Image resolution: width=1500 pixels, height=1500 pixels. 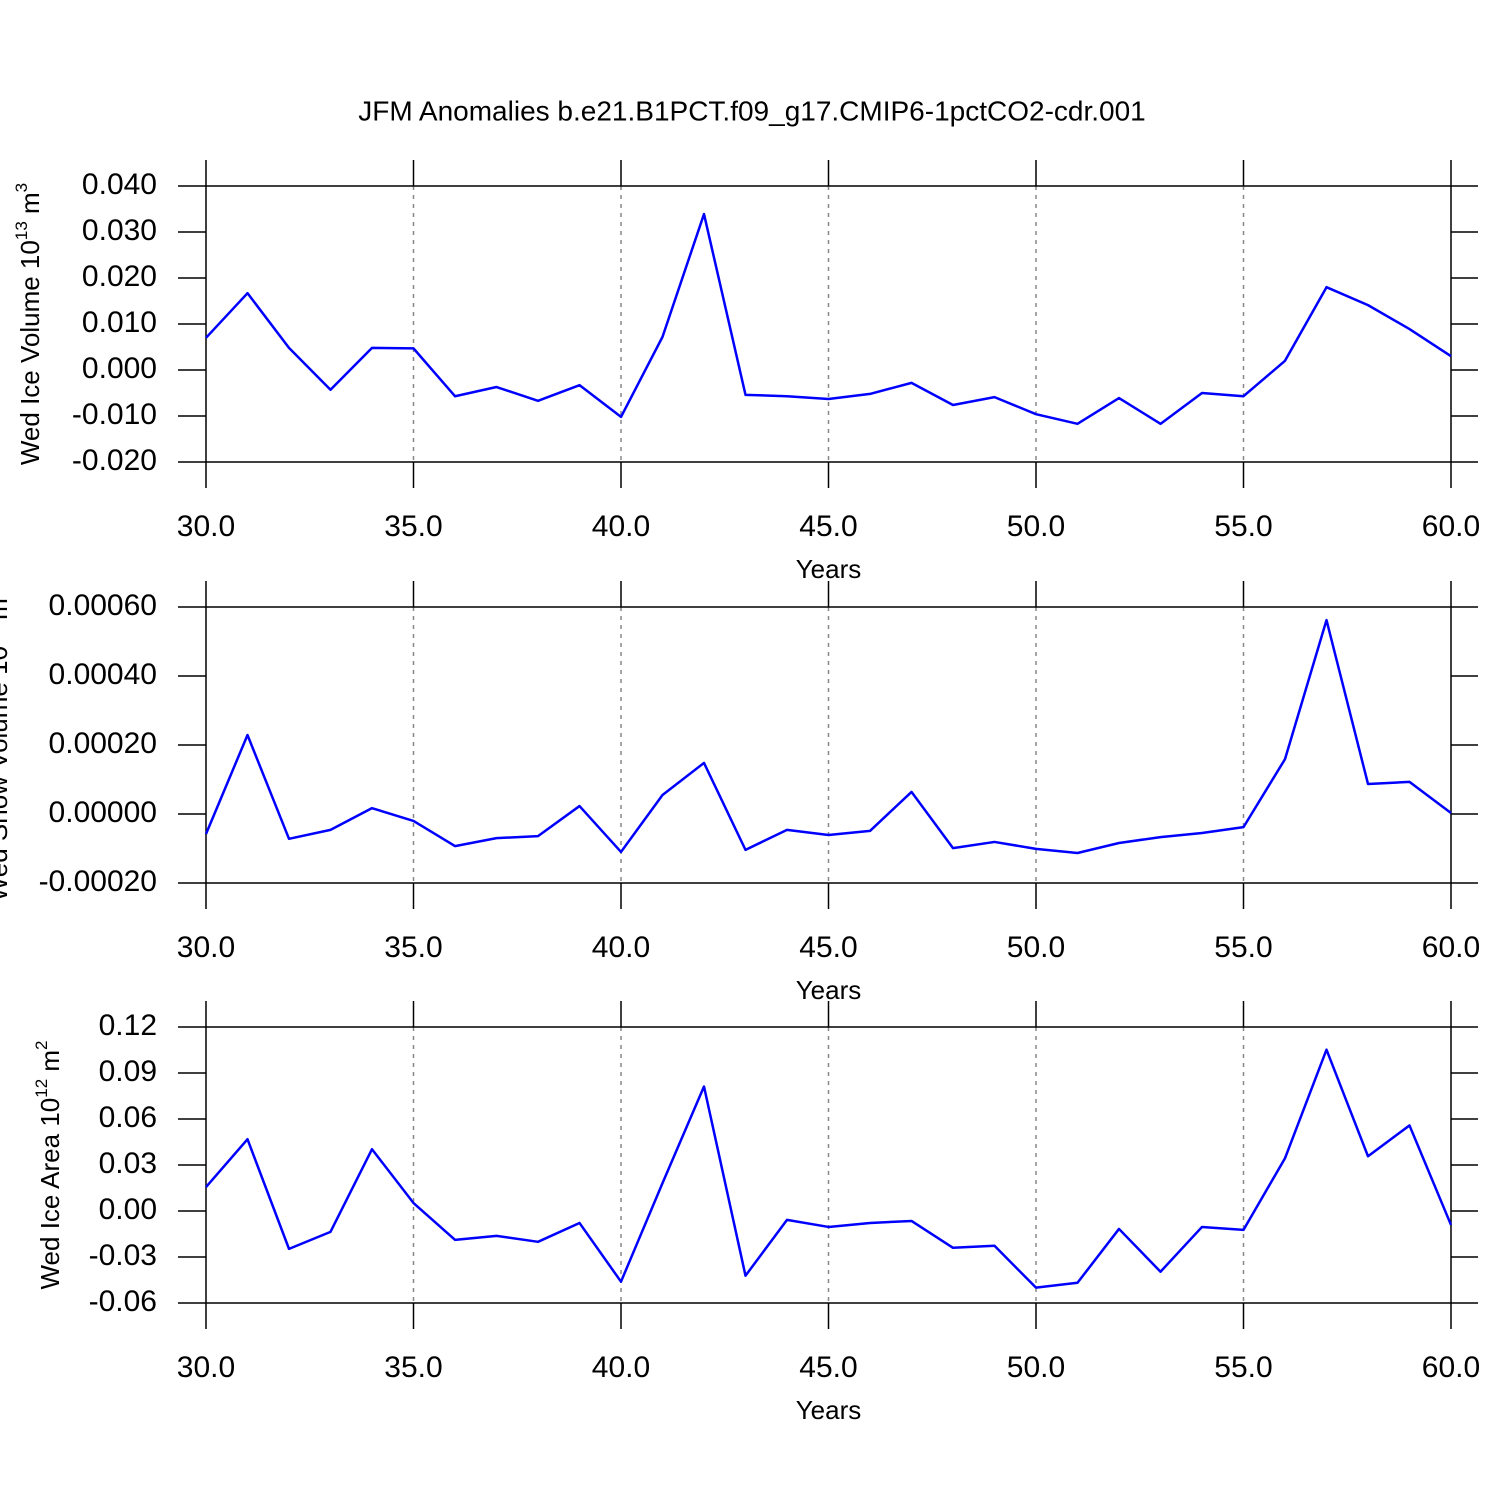 I want to click on y-axis-label-part: 3, so click(x=21, y=187).